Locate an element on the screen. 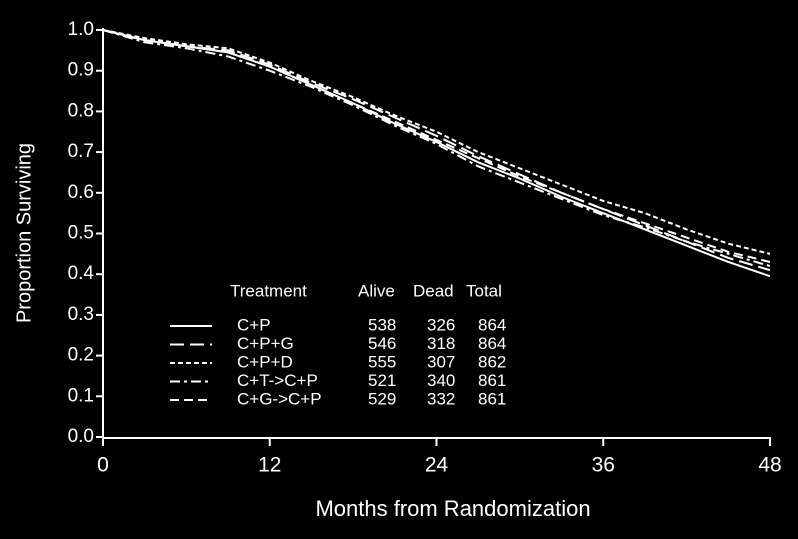 The height and width of the screenshot is (539, 798). y-tick-label: 1.0 is located at coordinates (81, 29).